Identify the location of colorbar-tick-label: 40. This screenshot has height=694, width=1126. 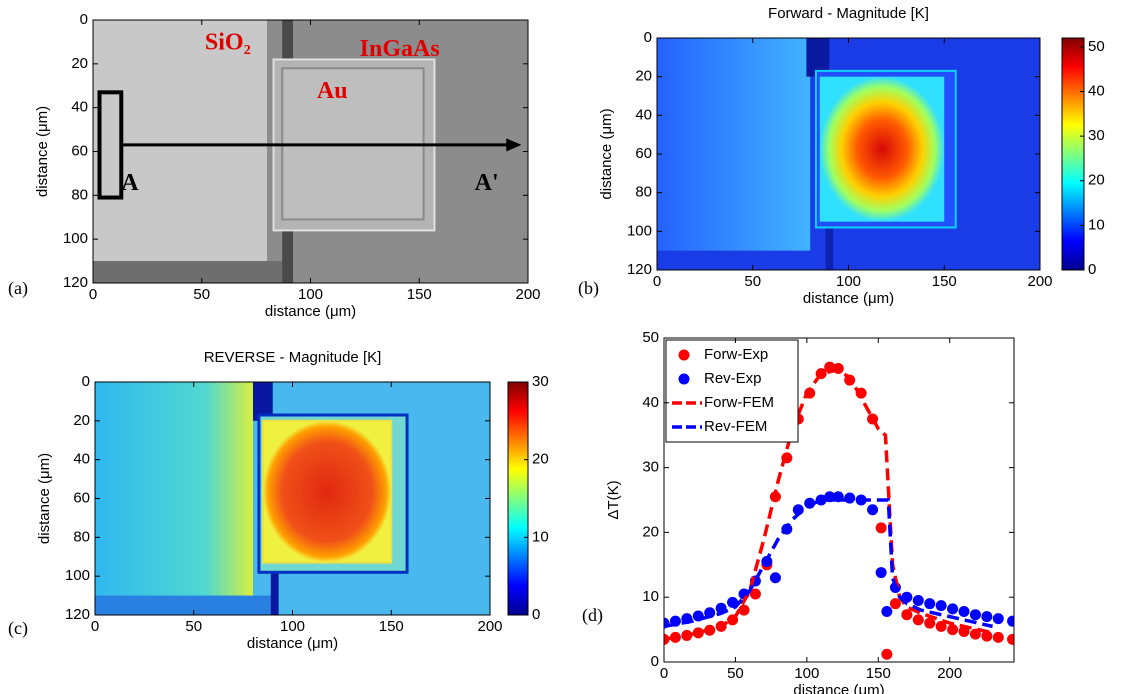
(1096, 91).